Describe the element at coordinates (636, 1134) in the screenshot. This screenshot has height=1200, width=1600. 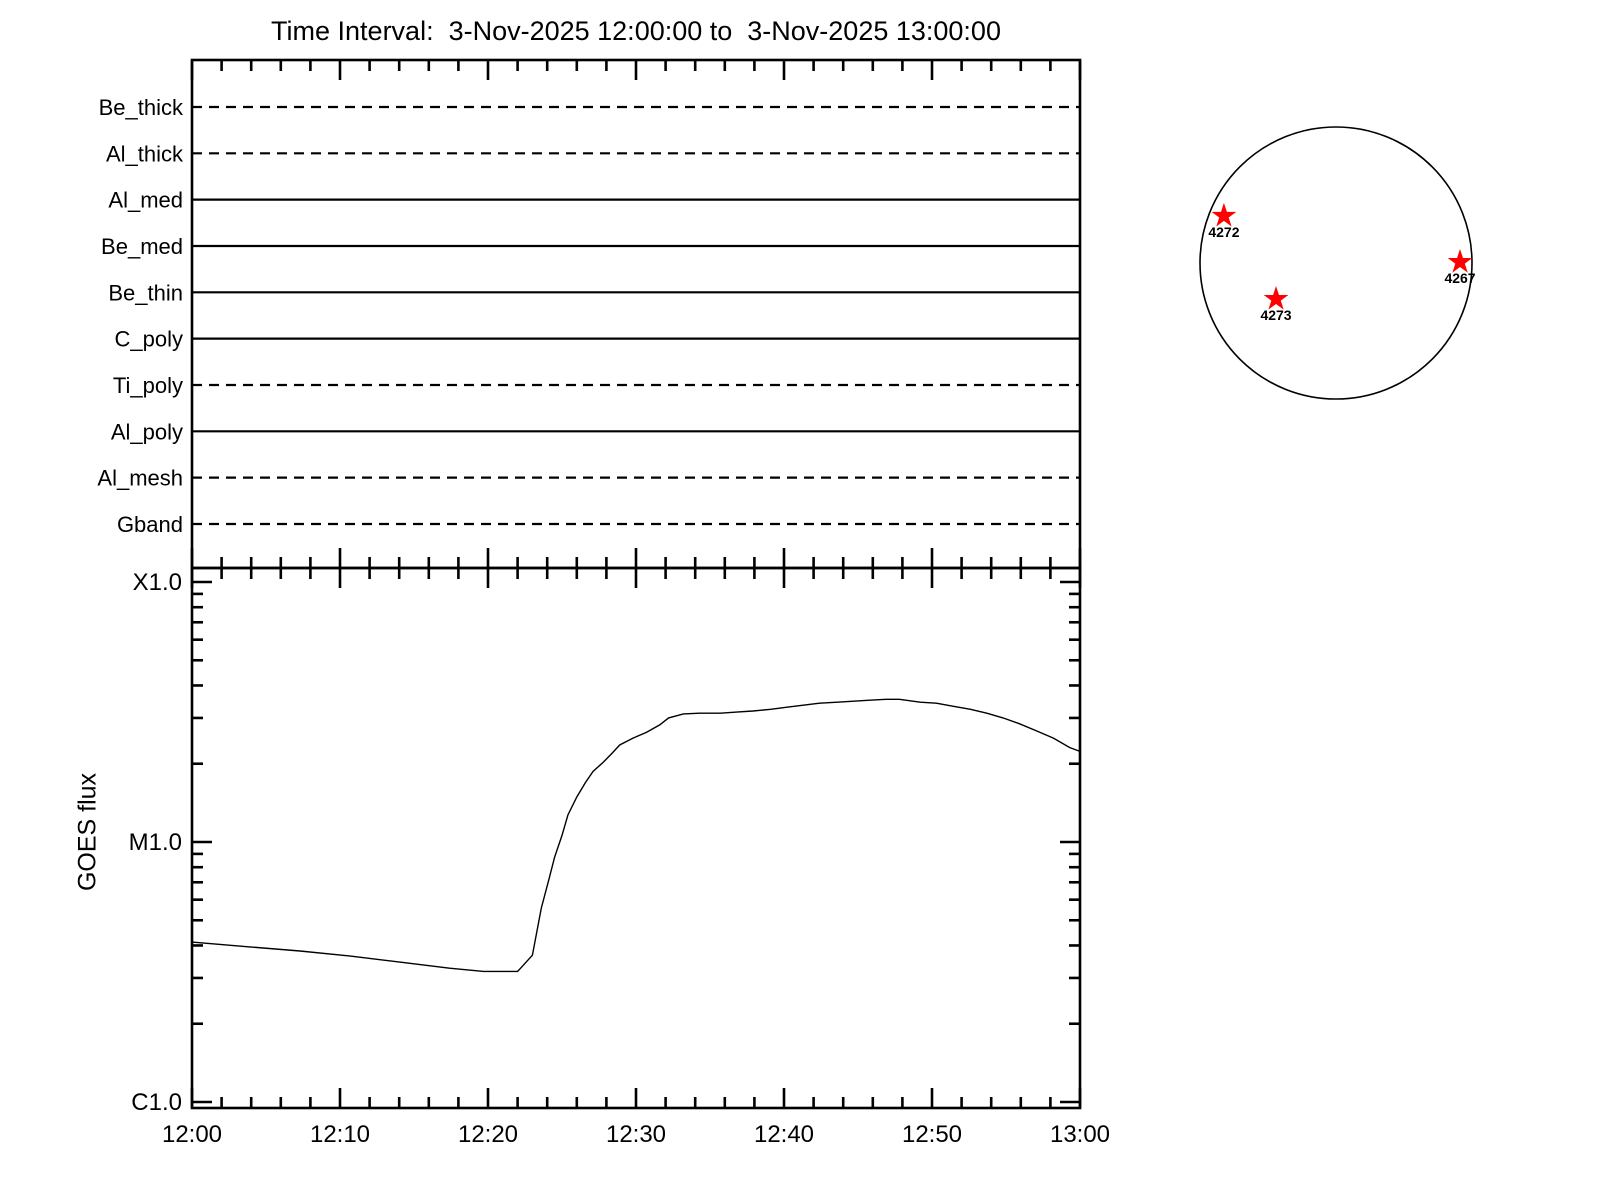
I see `xtick-label-12:30: 12:30` at that location.